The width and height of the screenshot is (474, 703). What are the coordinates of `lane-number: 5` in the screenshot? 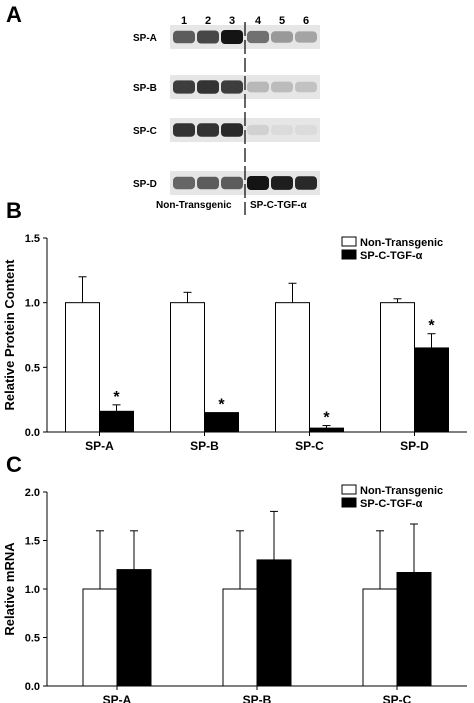 It's located at (282, 21).